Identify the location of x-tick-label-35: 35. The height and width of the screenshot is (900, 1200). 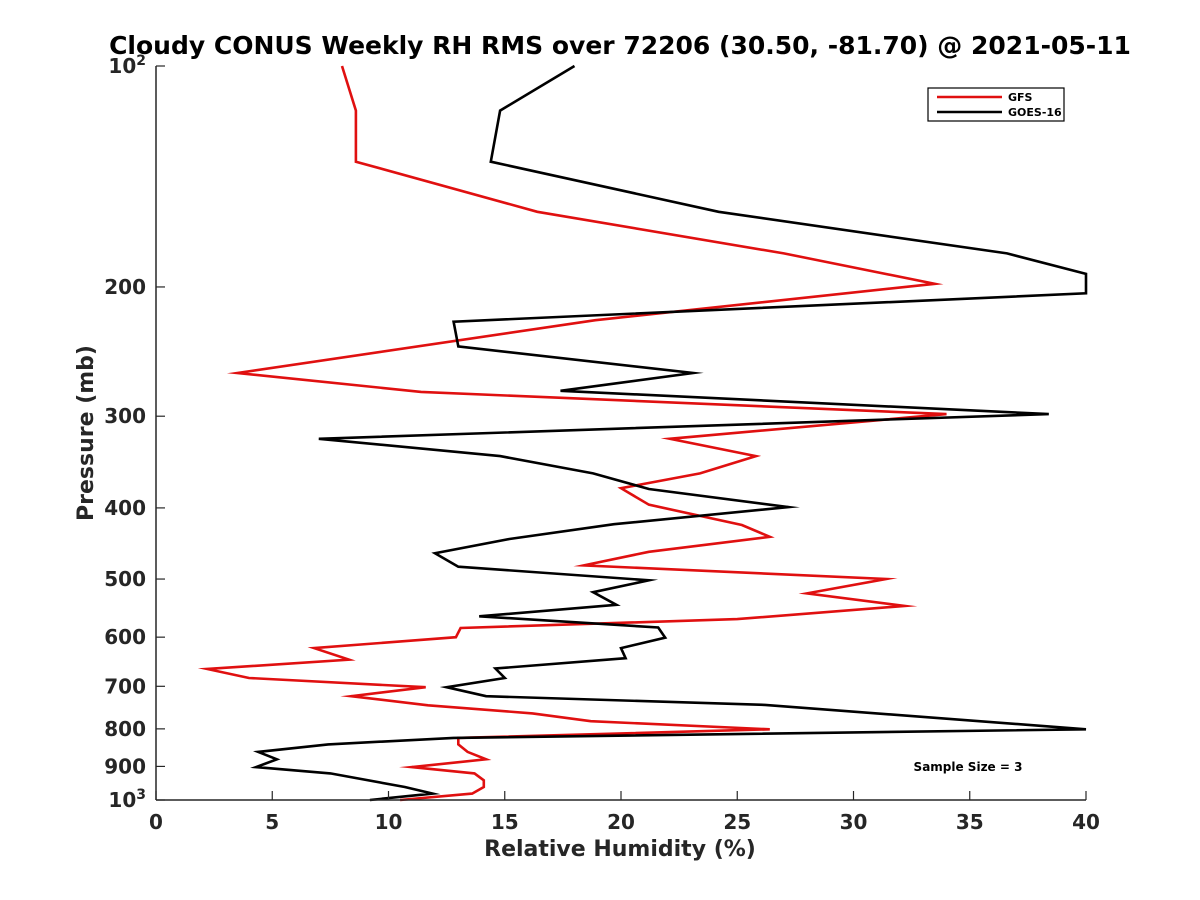
(970, 822).